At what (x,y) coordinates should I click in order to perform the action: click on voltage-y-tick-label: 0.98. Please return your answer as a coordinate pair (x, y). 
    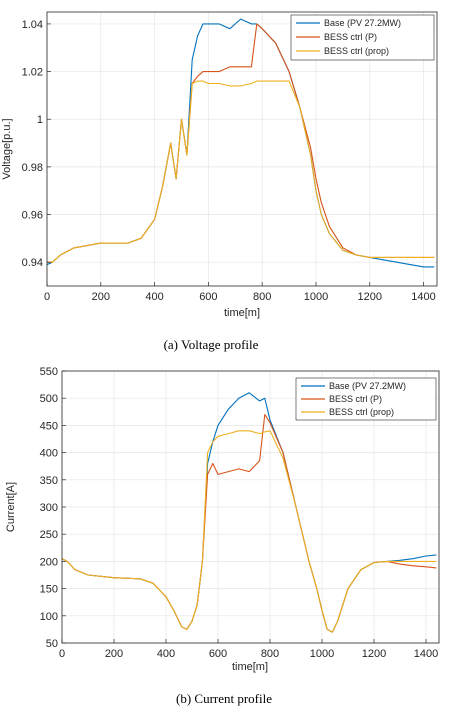
    Looking at the image, I should click on (32, 168).